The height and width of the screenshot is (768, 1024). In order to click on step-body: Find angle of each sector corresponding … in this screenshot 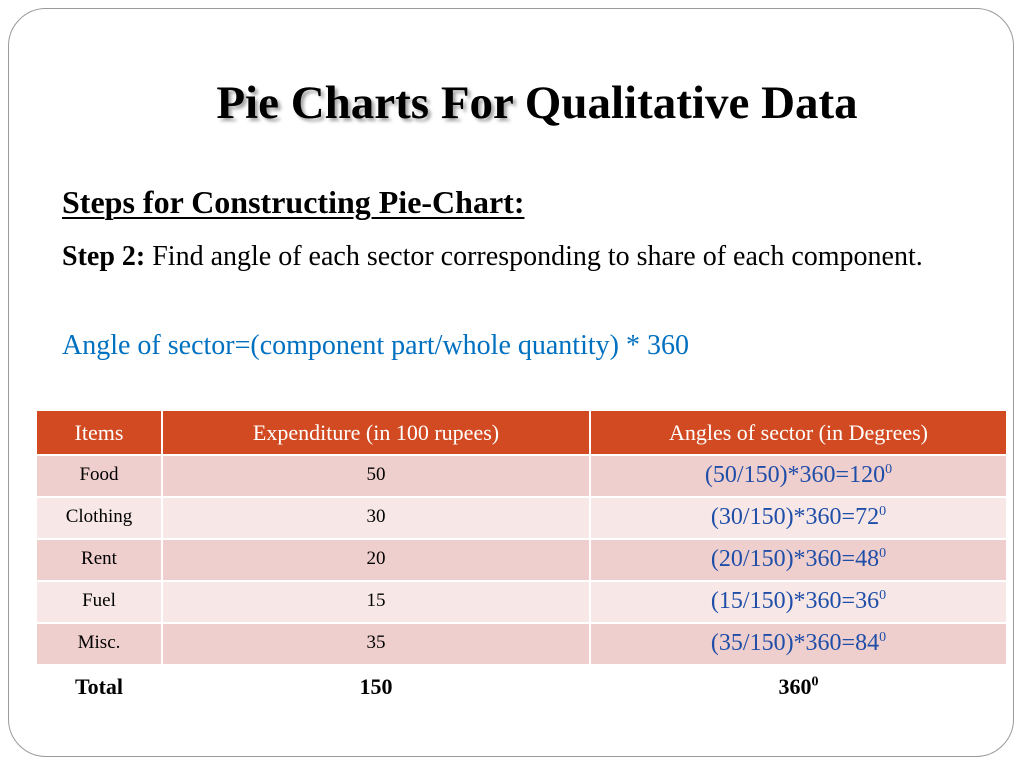, I will do `click(537, 256)`.